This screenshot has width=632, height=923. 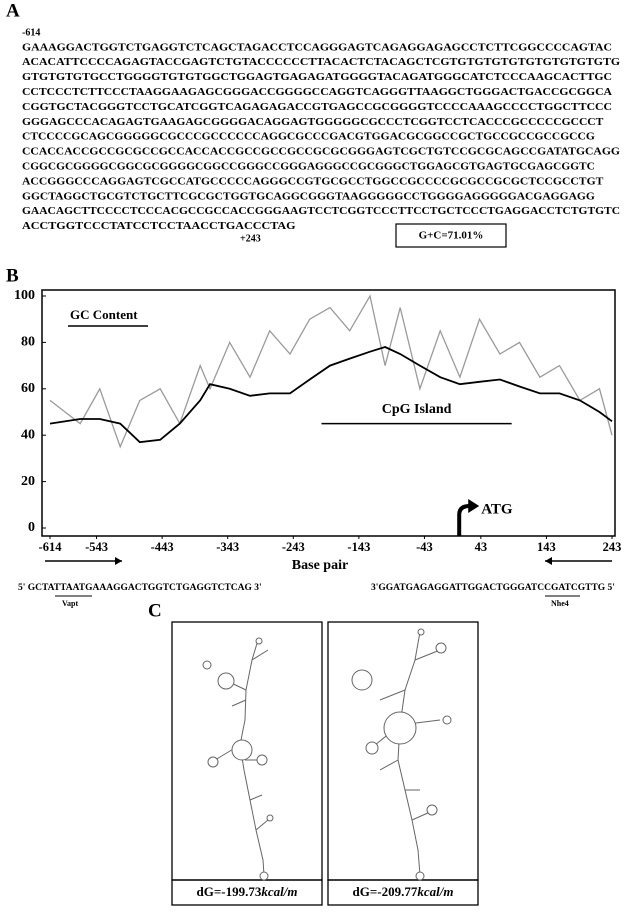 I want to click on atg-arrow, so click(x=463, y=520).